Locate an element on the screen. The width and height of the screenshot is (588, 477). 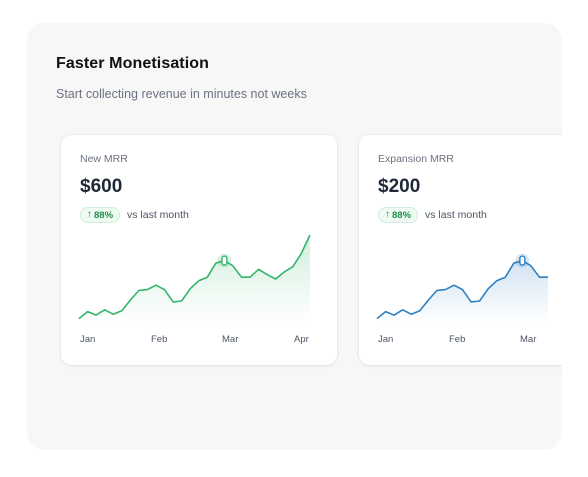
section-title: Faster Monetisation is located at coordinates (133, 63).